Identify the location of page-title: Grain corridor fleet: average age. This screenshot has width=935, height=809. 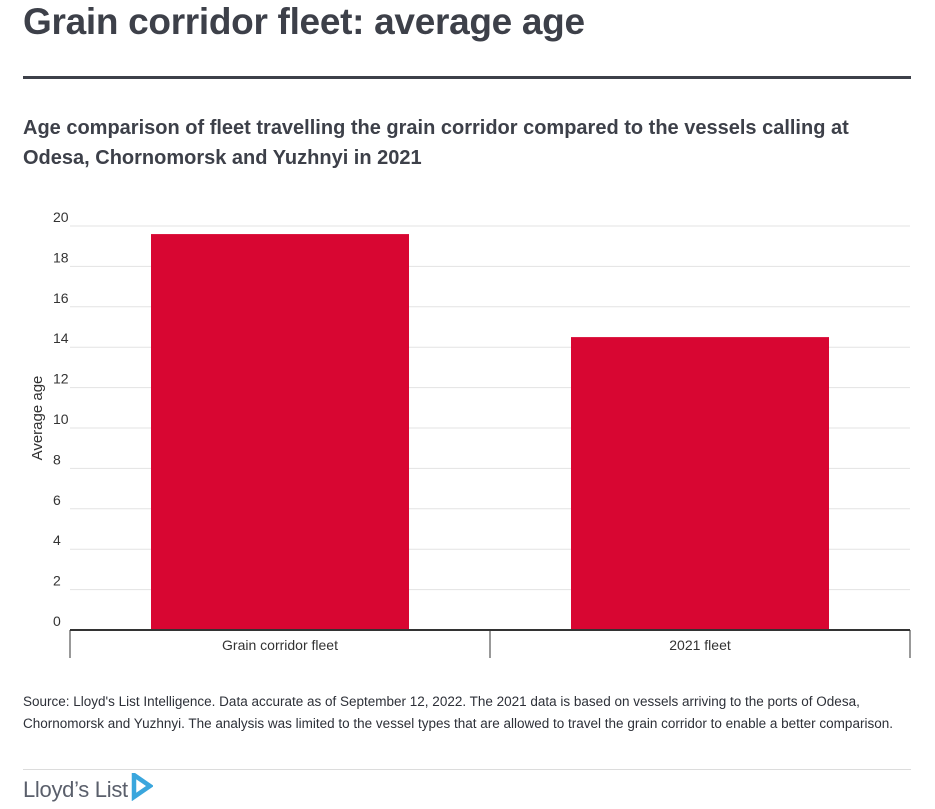
(304, 21).